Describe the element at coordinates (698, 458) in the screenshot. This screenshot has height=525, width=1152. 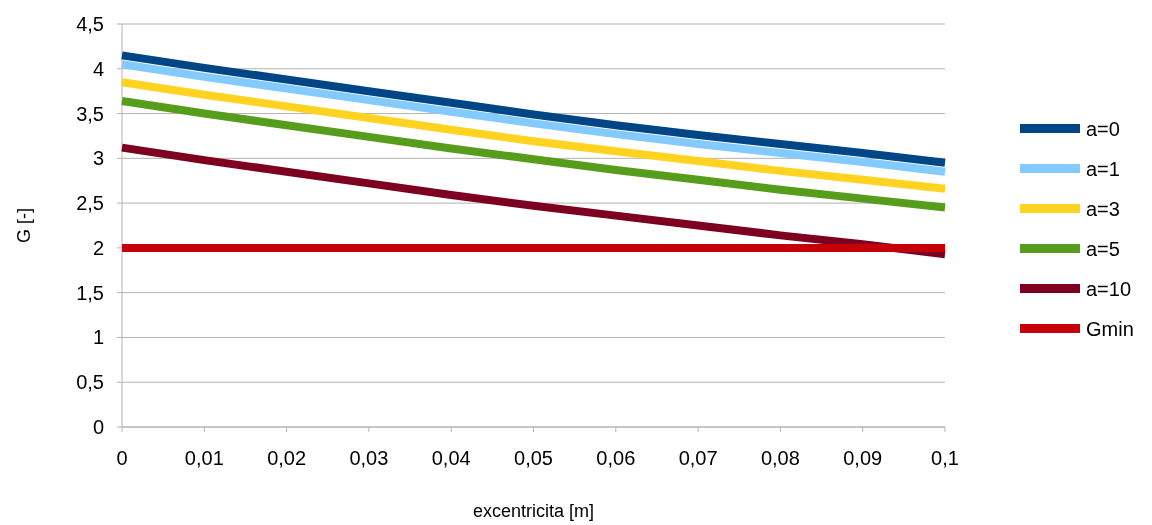
I see `x-tick-label: 0,07` at that location.